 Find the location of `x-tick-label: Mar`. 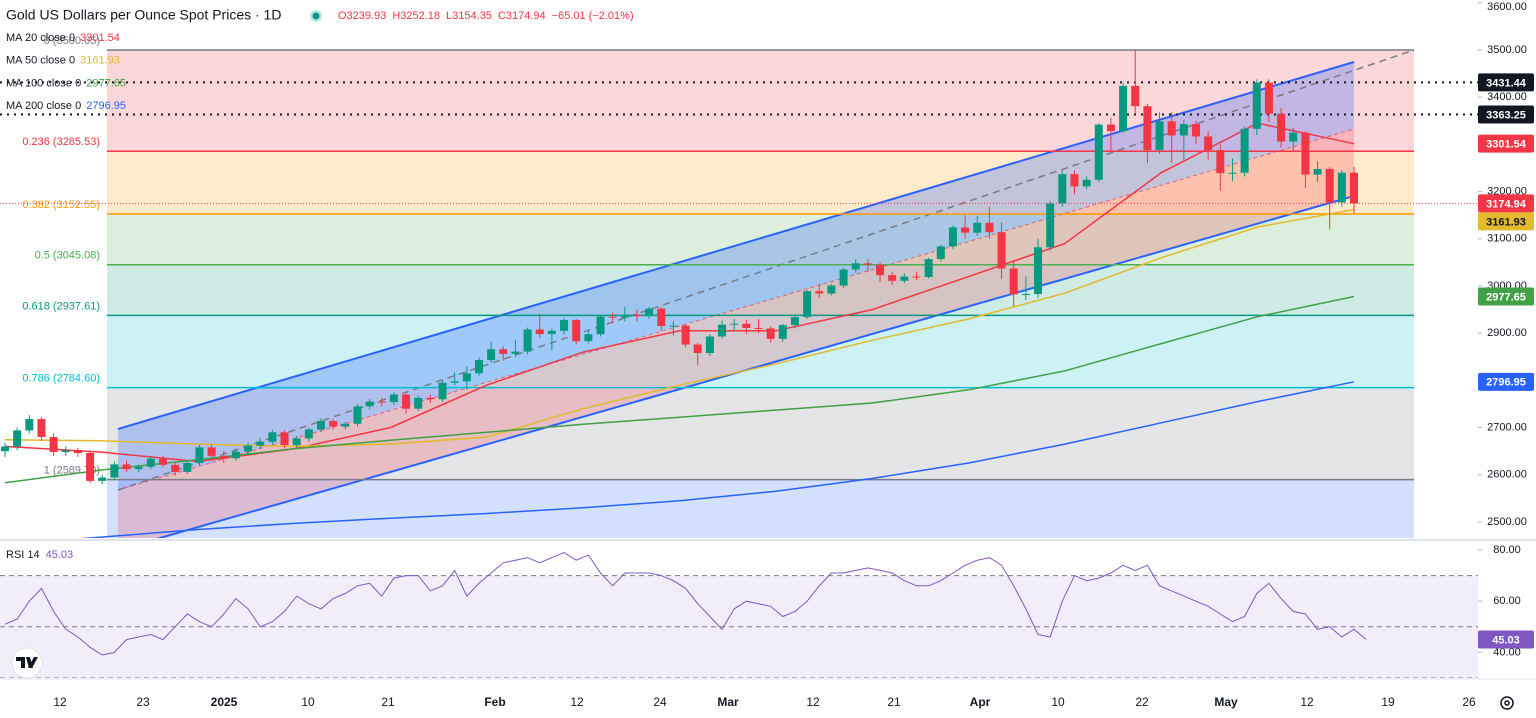

x-tick-label: Mar is located at coordinates (728, 702).